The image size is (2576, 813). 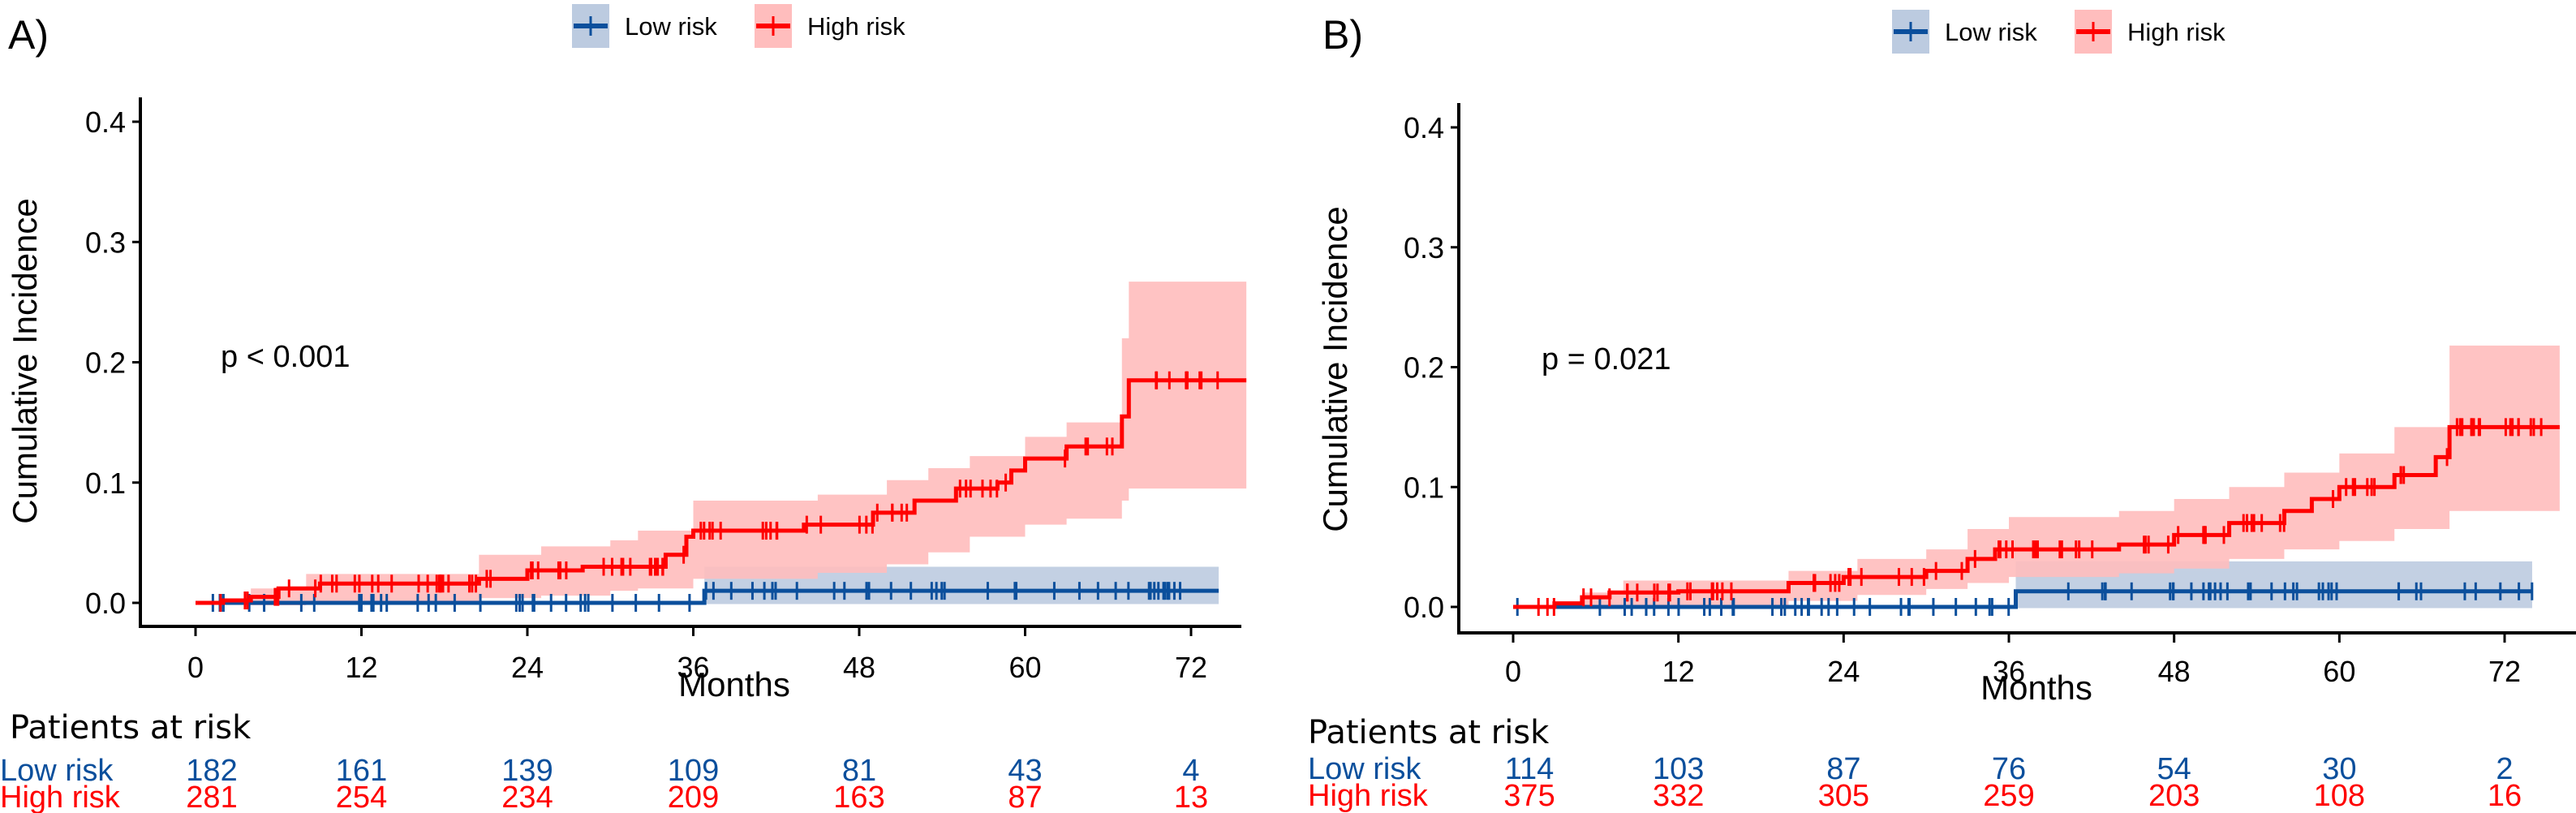 What do you see at coordinates (1678, 796) in the screenshot?
I see `risk-count: 332` at bounding box center [1678, 796].